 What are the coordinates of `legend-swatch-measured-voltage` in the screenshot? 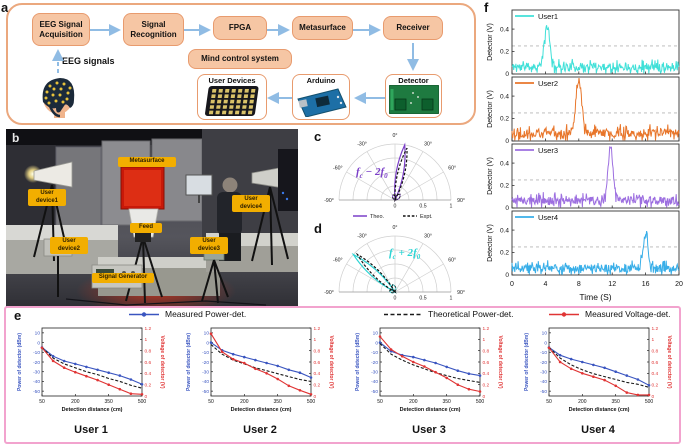 It's located at (564, 314).